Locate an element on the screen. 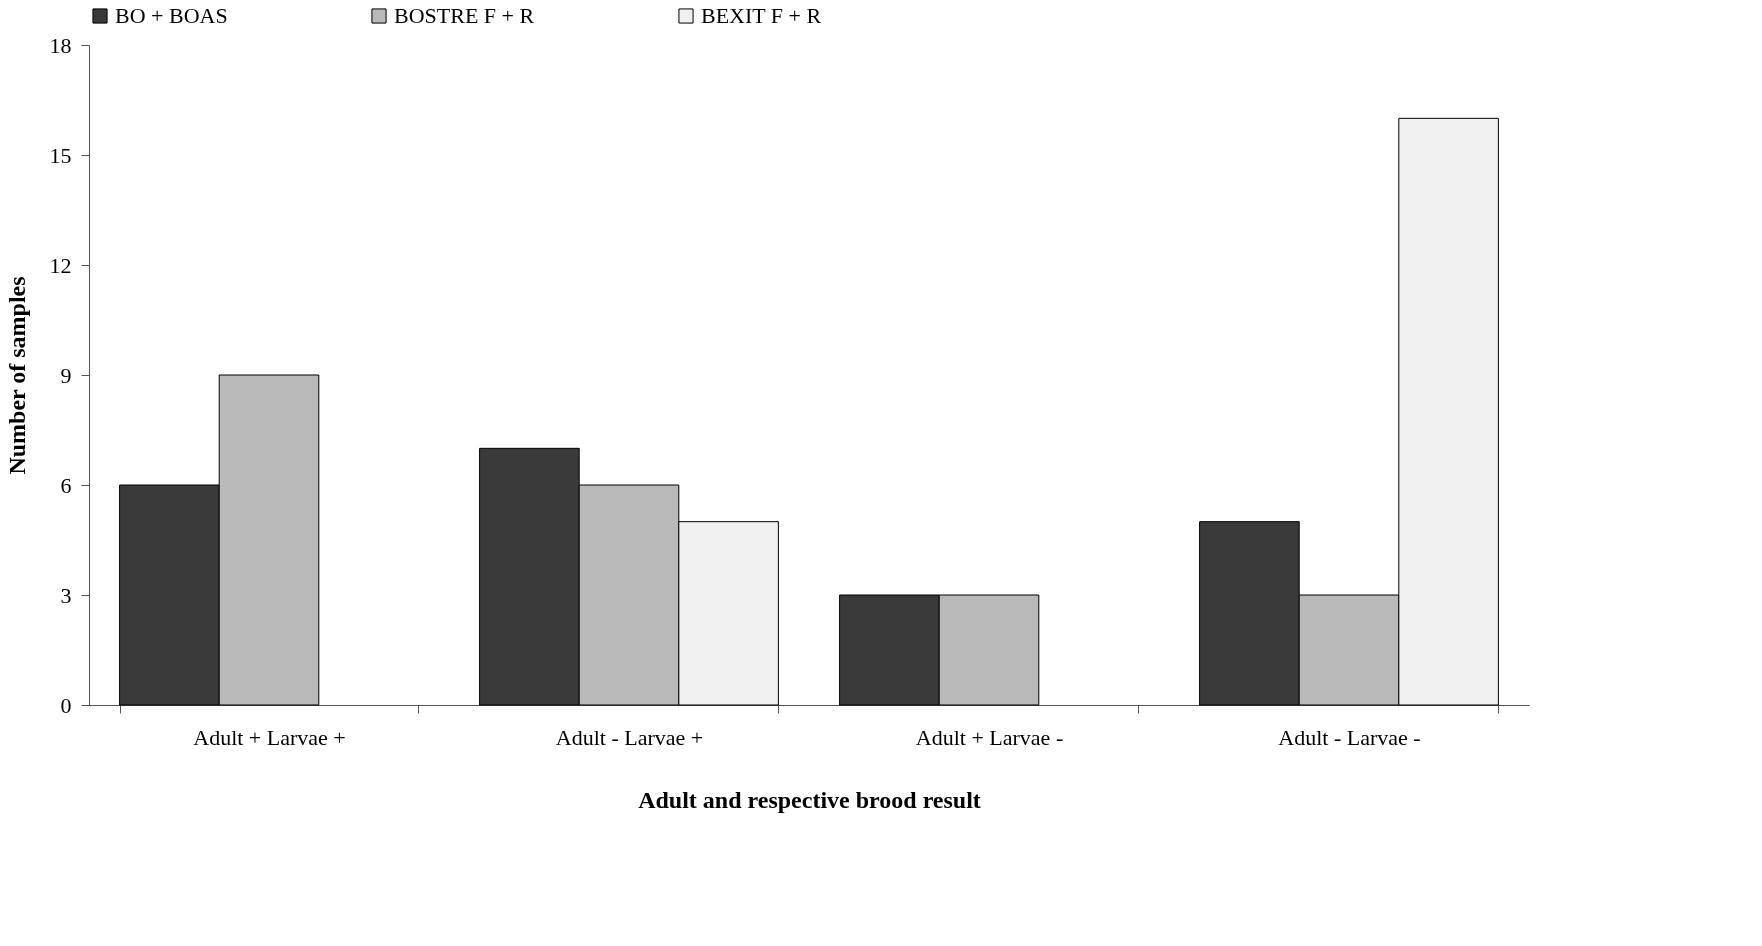  x-tick-label: Adult + Larvae + is located at coordinates (269, 737).